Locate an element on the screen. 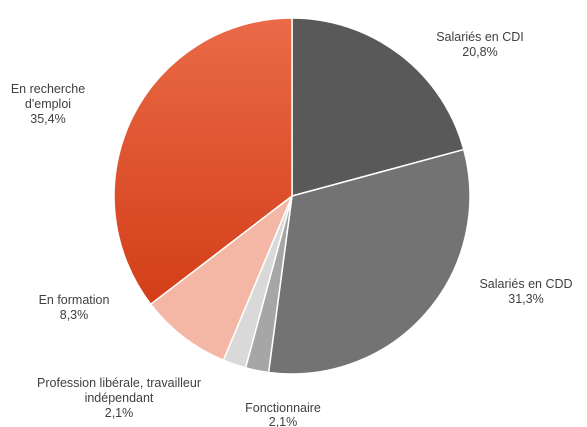 The height and width of the screenshot is (427, 587). slice-label-recherche: En recherche d'emploi 35,4% is located at coordinates (48, 104).